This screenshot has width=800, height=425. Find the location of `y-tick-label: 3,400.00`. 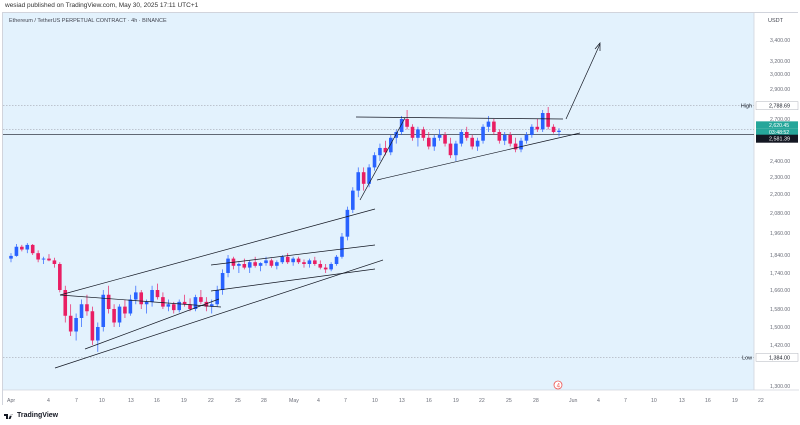

y-tick-label: 3,400.00 is located at coordinates (780, 41).